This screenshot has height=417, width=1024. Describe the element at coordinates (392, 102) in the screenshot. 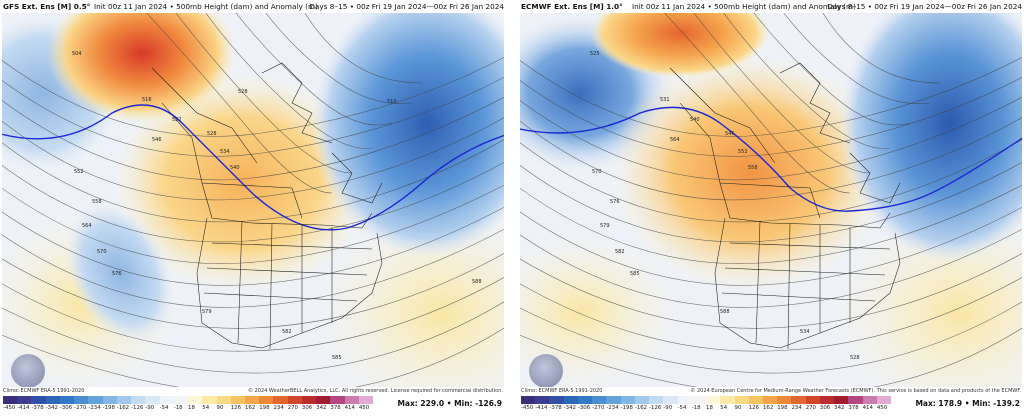

I see `contour-label: 510` at that location.